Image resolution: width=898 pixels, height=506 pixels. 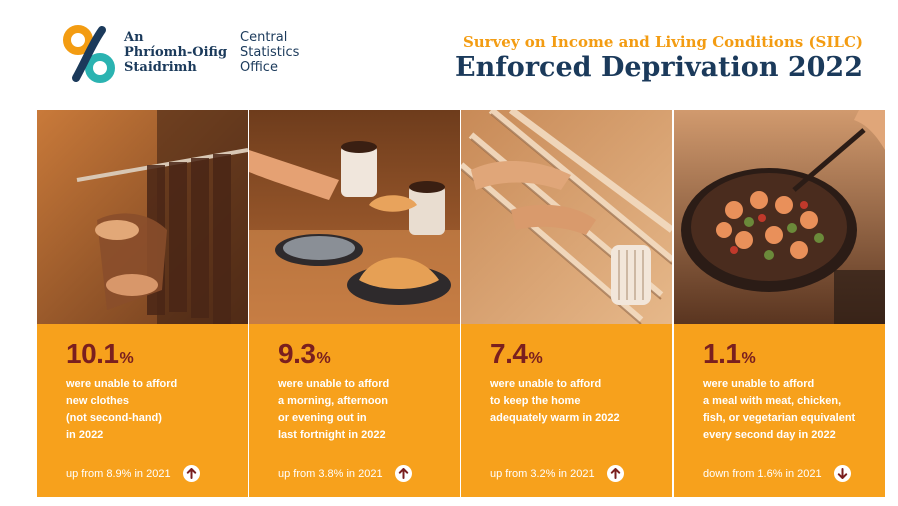 I want to click on stat-value: 10.1%, so click(x=100, y=354).